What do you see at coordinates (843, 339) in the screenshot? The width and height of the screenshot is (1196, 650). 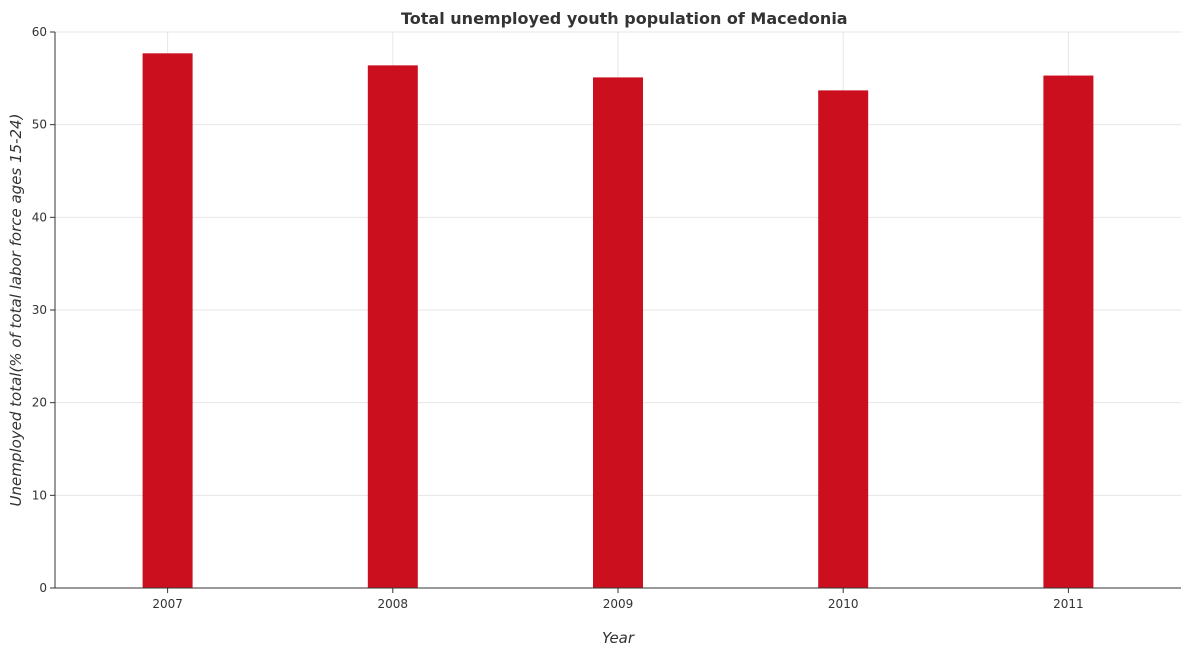 I see `bar-2010` at bounding box center [843, 339].